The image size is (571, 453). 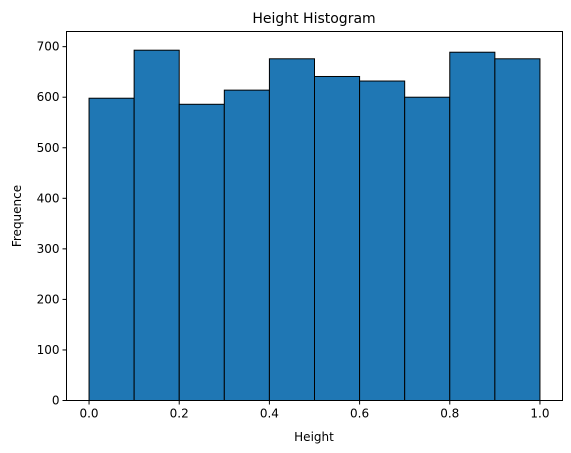 I want to click on x-tick-label-4: 0.8, so click(x=449, y=414).